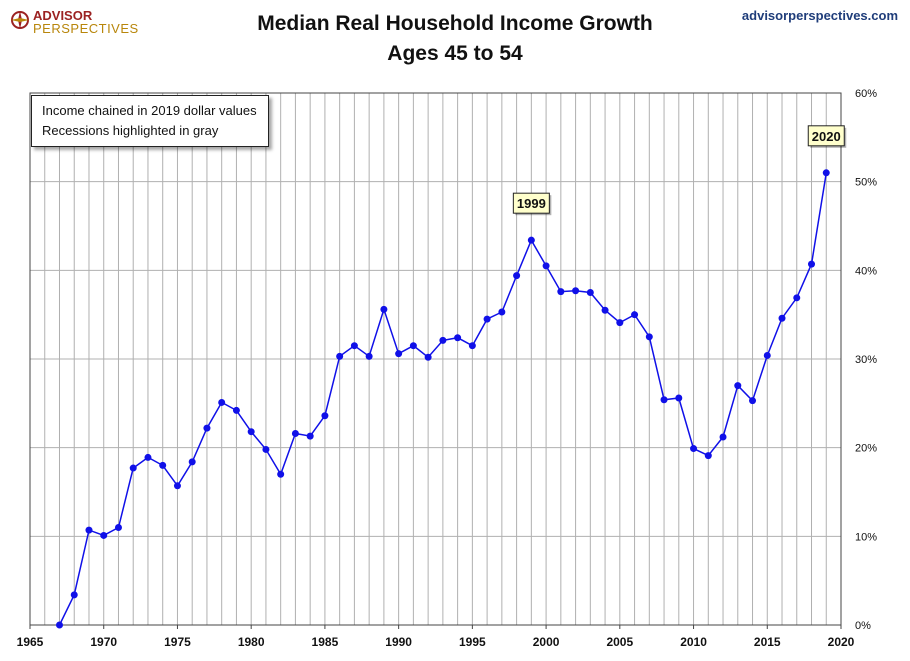 The height and width of the screenshot is (661, 910). I want to click on x-tick-label: 1970, so click(103, 642).